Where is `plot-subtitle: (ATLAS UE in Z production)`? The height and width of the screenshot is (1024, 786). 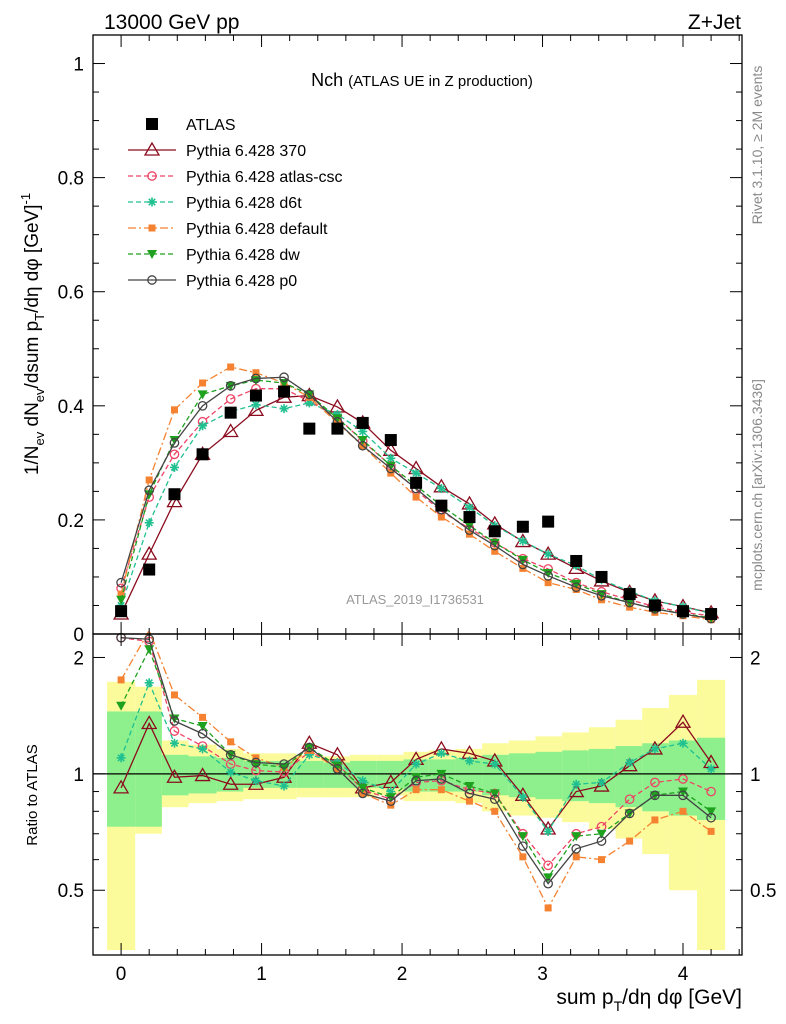 plot-subtitle: (ATLAS UE in Z production) is located at coordinates (440, 81).